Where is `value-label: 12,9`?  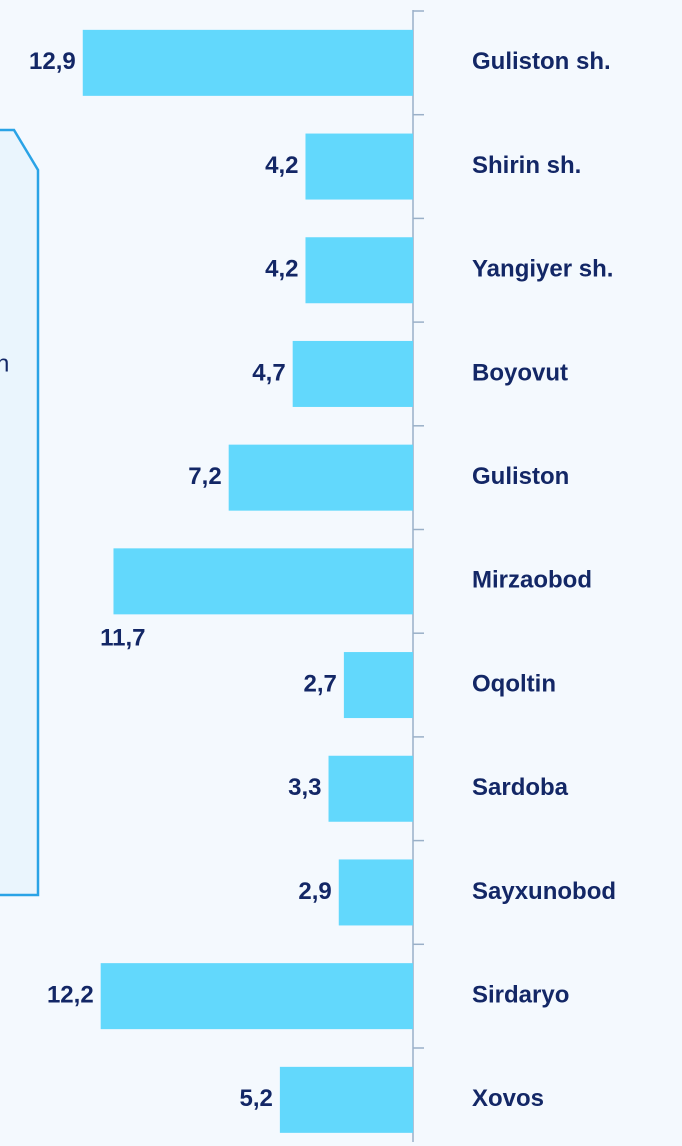
value-label: 12,9 is located at coordinates (52, 61).